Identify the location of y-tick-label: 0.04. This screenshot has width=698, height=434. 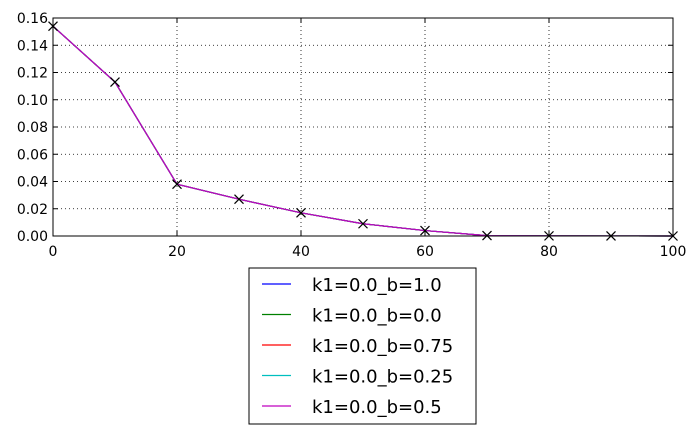
(32, 183).